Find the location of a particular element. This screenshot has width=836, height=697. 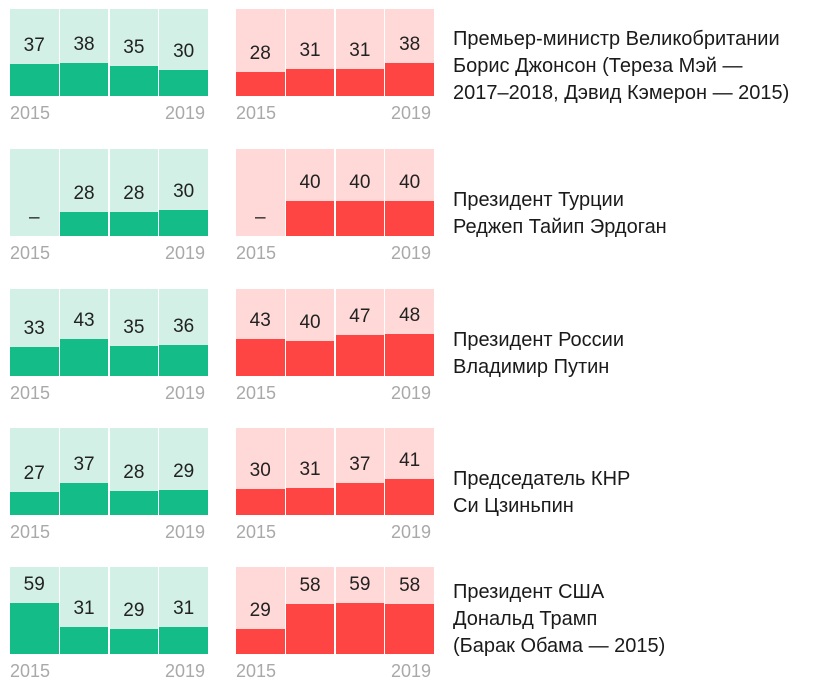

red-bar-bg: 47 is located at coordinates (360, 332).